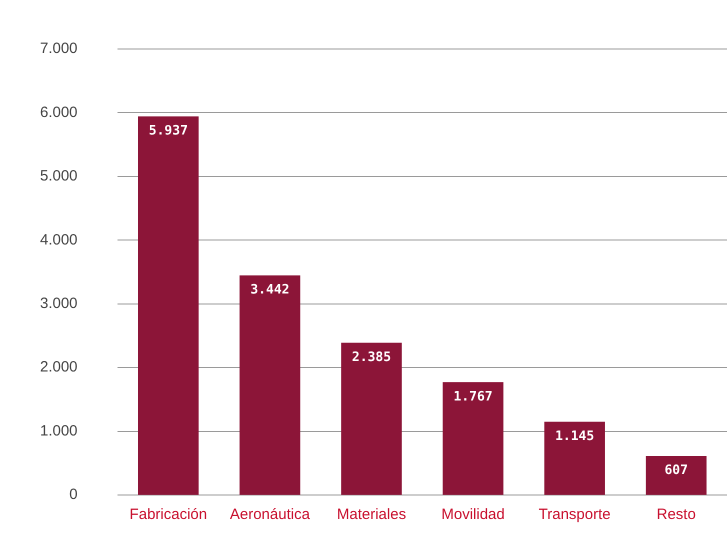  Describe the element at coordinates (270, 290) in the screenshot. I see `data-label: 3.442` at that location.